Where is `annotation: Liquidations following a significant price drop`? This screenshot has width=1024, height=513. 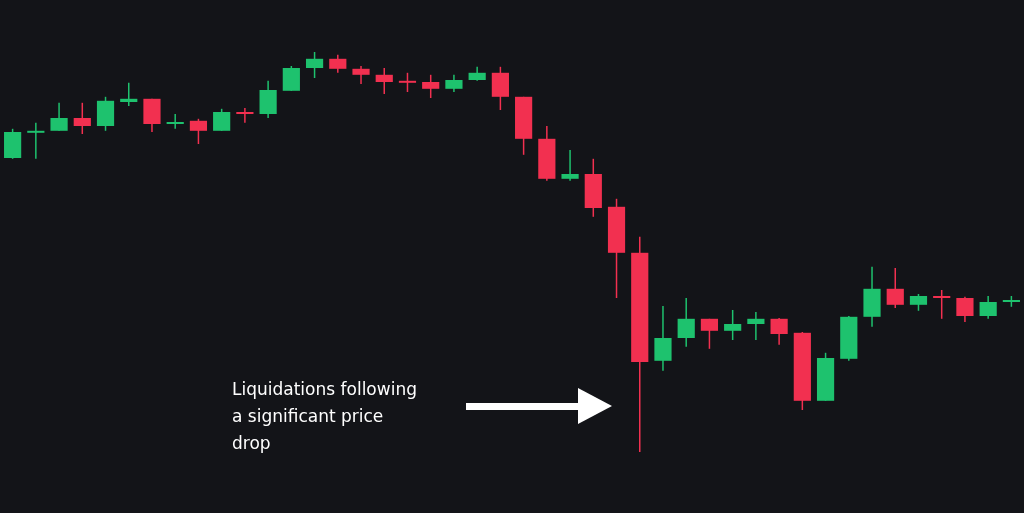
annotation: Liquidations following a significant price drop is located at coordinates (324, 416).